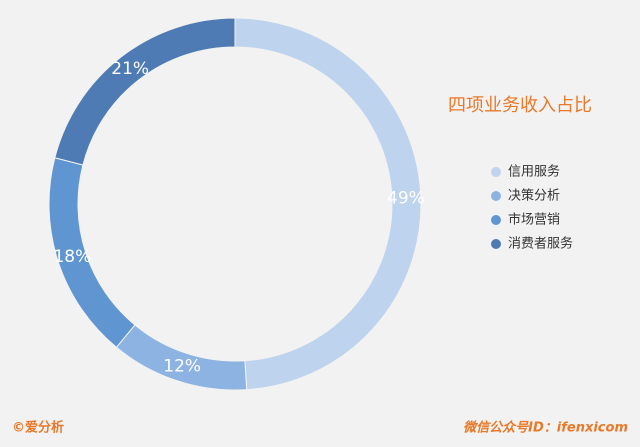 The image size is (640, 447). I want to click on footer-right: 微信公众号ID：ifenxicom, so click(545, 428).